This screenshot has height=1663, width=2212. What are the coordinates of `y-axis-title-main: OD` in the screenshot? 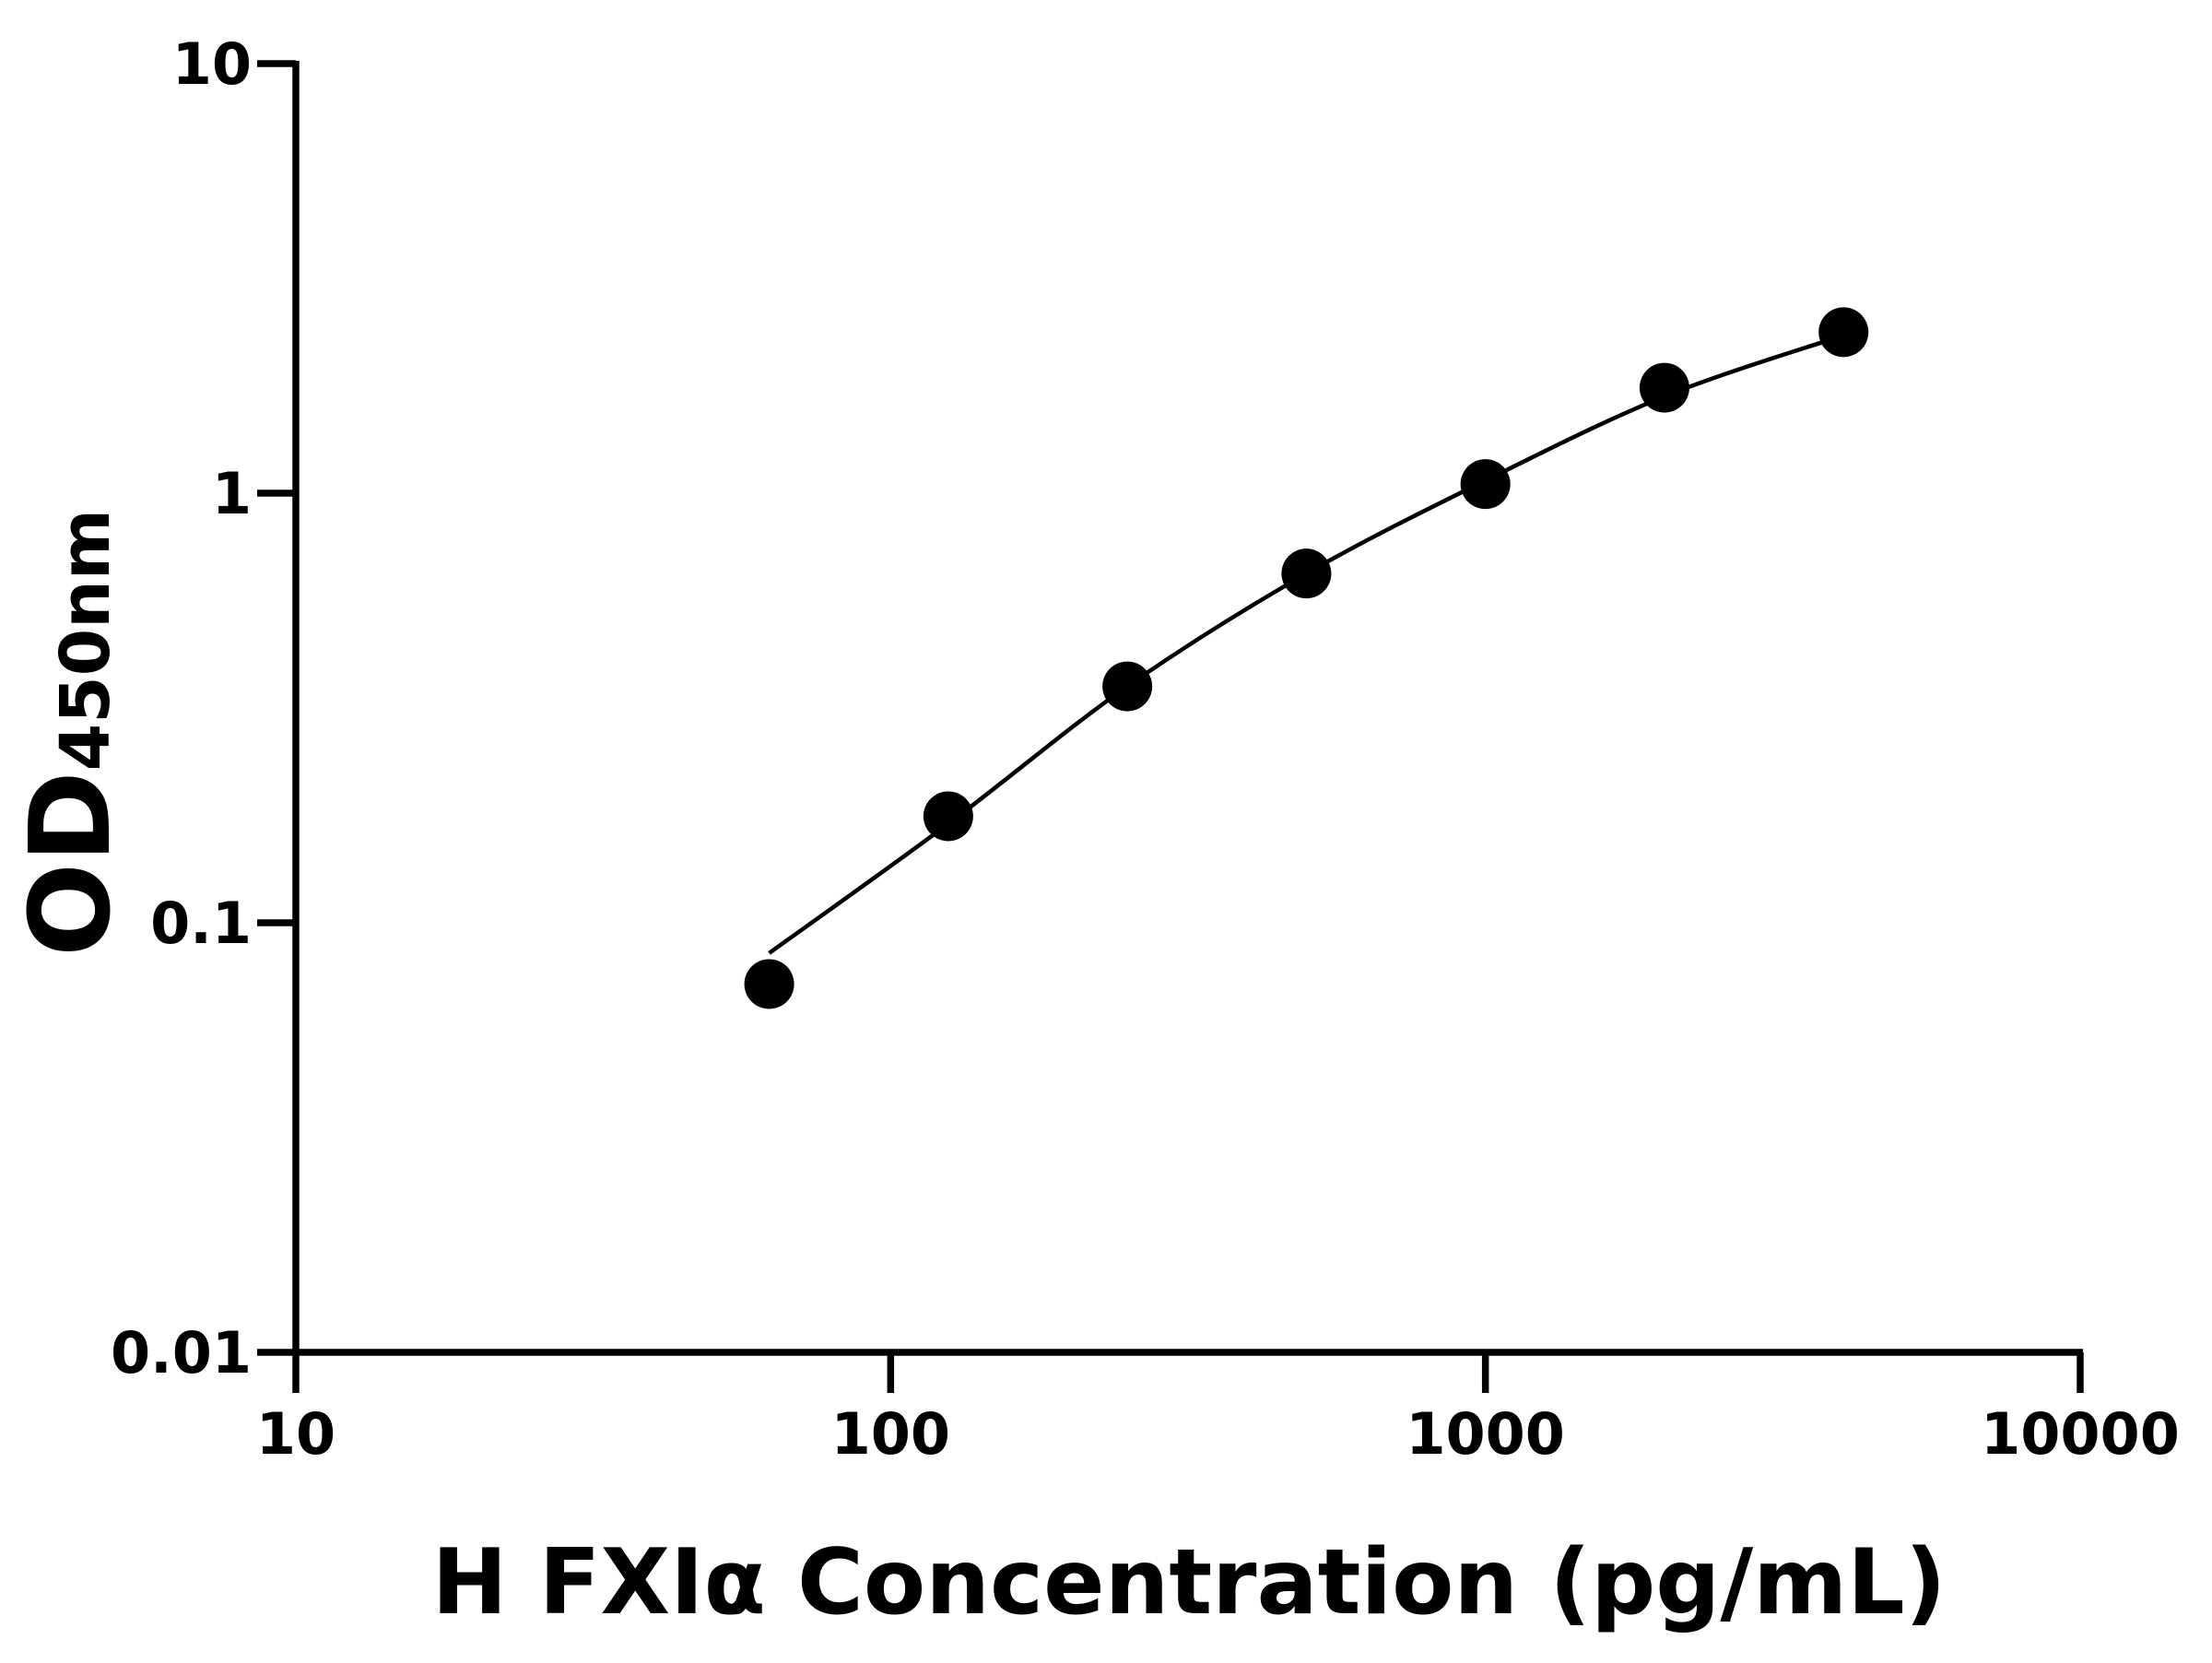 It's located at (71, 864).